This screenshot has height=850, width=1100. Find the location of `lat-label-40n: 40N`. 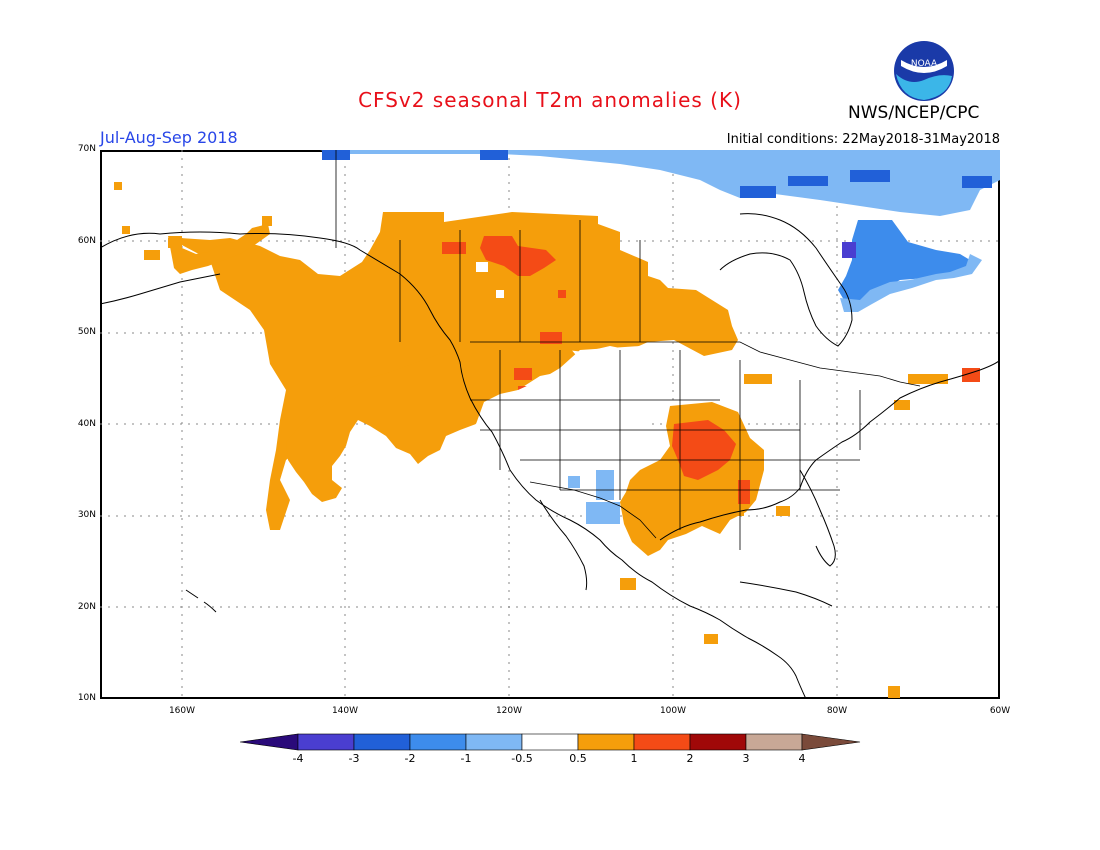

lat-label-40n: 40N is located at coordinates (86, 424).